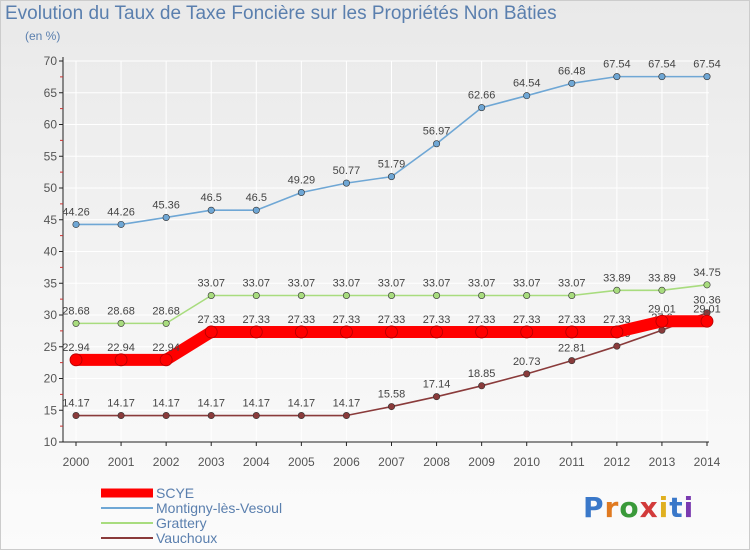  What do you see at coordinates (51, 252) in the screenshot?
I see `y-tick-label: 40` at bounding box center [51, 252].